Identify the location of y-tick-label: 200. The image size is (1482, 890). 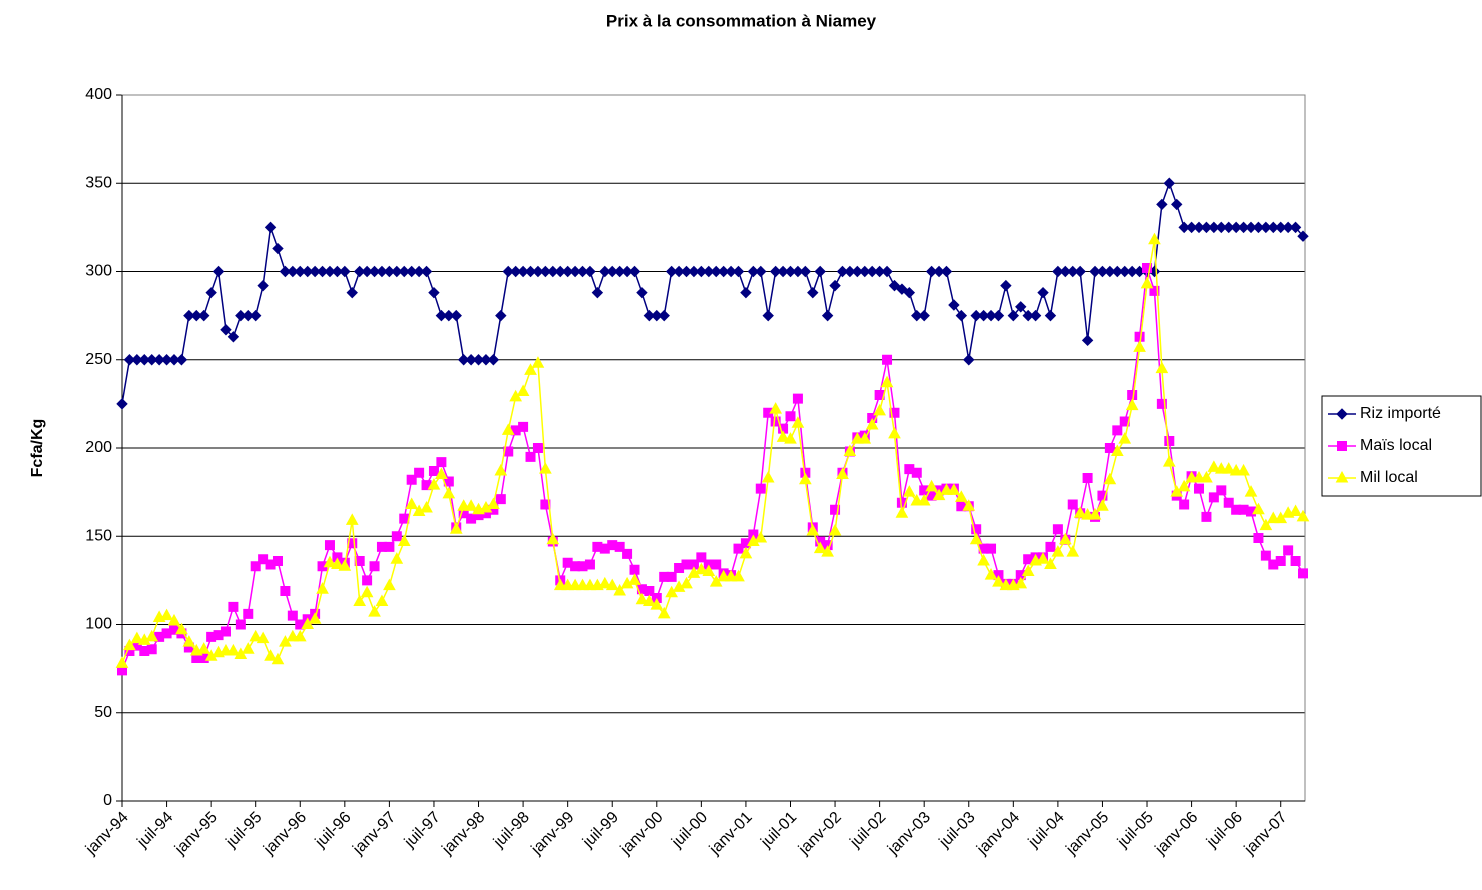
(98, 447).